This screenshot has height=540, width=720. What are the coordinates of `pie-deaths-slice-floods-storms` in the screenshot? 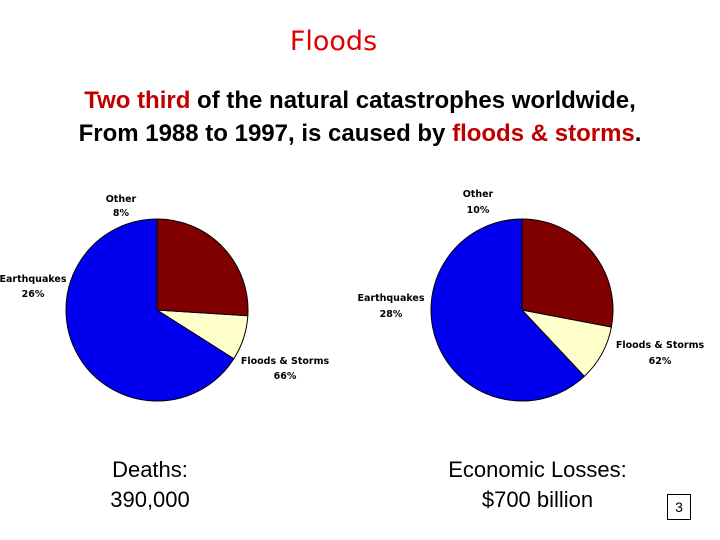 It's located at (150, 310).